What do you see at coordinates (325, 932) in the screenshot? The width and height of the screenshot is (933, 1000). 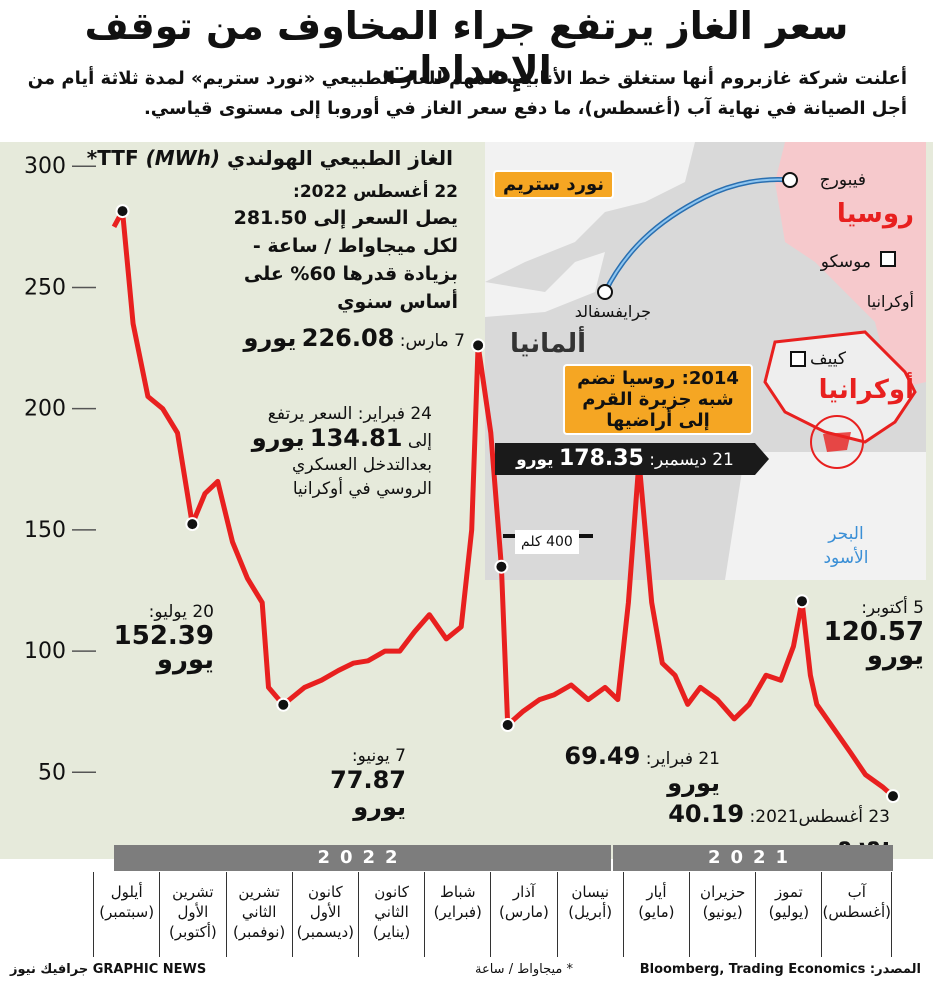 I see `month-line: (ديسمبر)` at bounding box center [325, 932].